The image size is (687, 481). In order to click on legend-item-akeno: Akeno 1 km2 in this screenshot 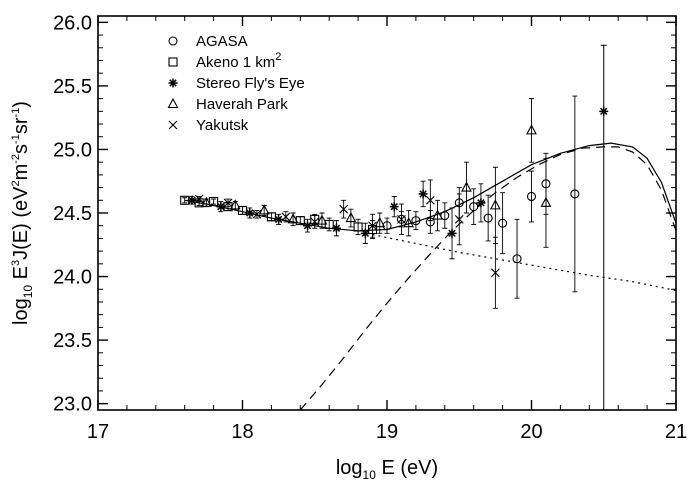, I will do `click(224, 61)`.